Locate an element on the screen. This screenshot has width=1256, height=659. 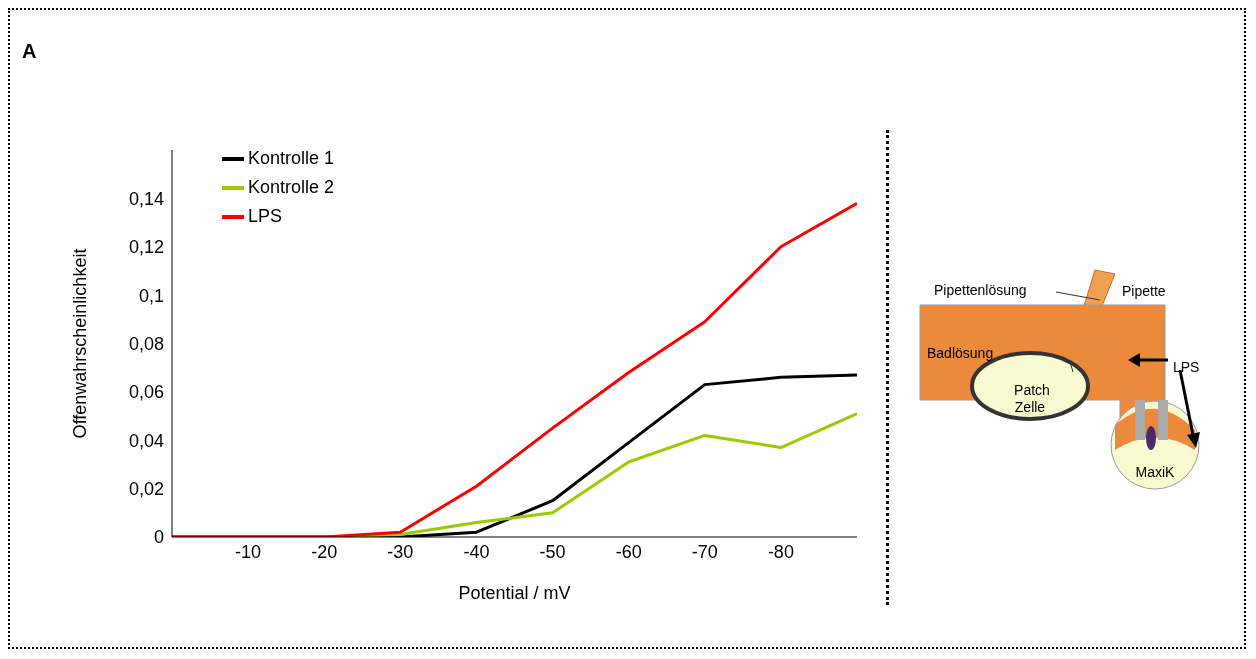
text: A is located at coordinates (29, 51).